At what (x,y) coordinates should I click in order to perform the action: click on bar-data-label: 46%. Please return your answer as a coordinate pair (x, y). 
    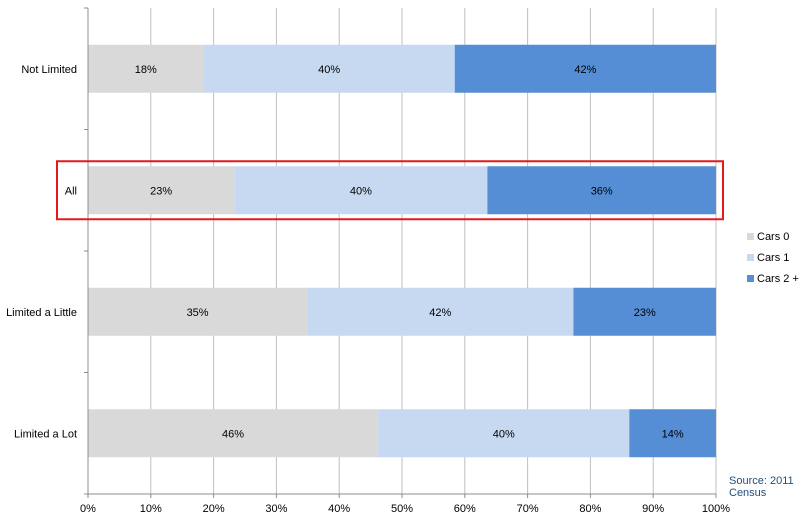
    Looking at the image, I should click on (233, 434).